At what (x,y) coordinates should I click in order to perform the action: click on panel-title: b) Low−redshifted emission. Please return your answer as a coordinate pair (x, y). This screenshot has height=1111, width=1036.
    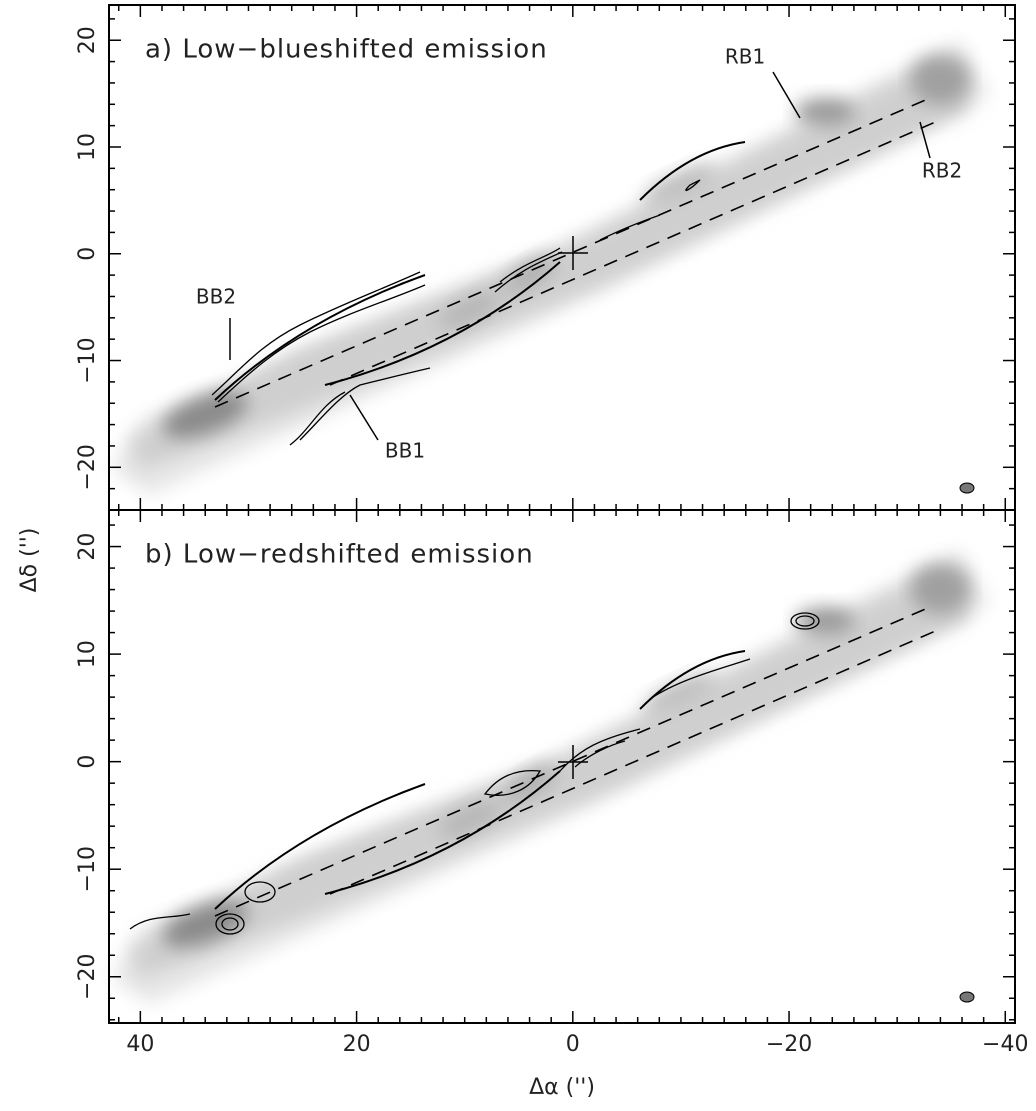
    Looking at the image, I should click on (339, 555).